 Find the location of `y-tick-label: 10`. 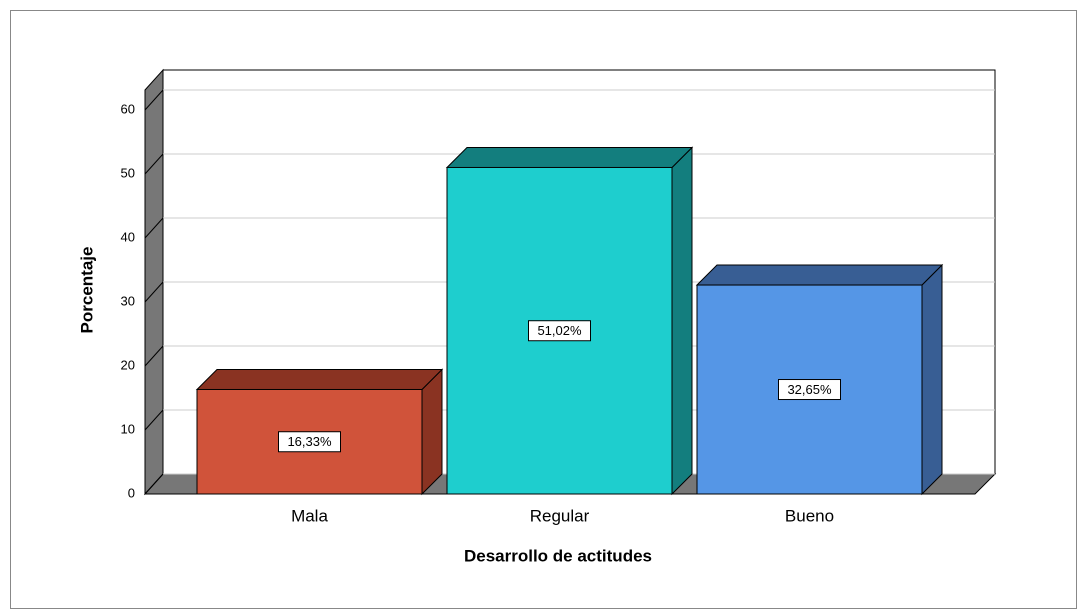

y-tick-label: 10 is located at coordinates (128, 428).